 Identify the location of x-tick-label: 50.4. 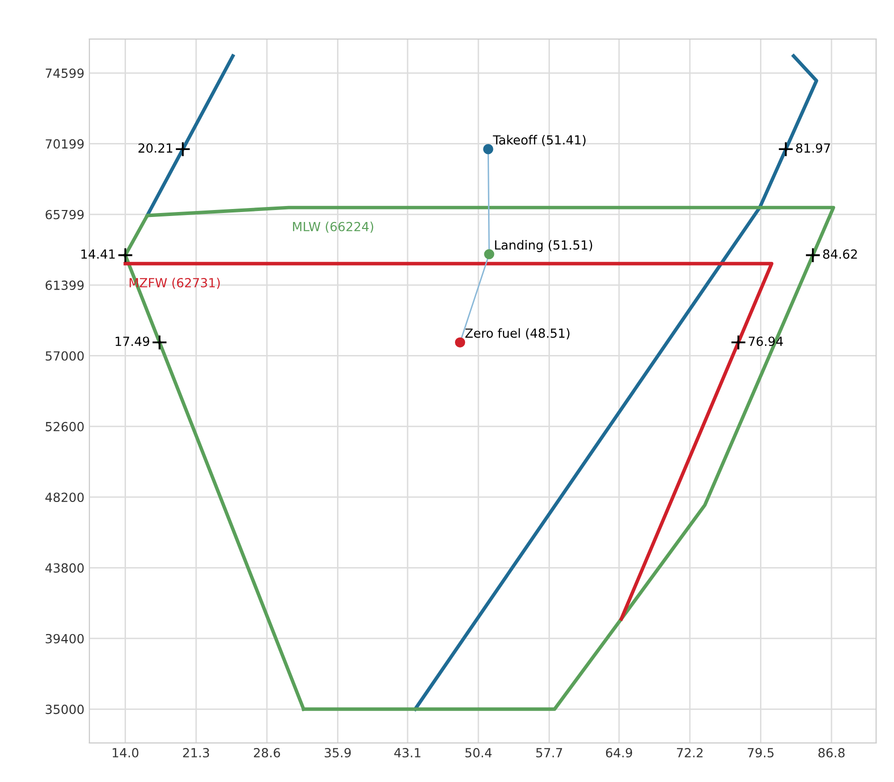
(478, 753).